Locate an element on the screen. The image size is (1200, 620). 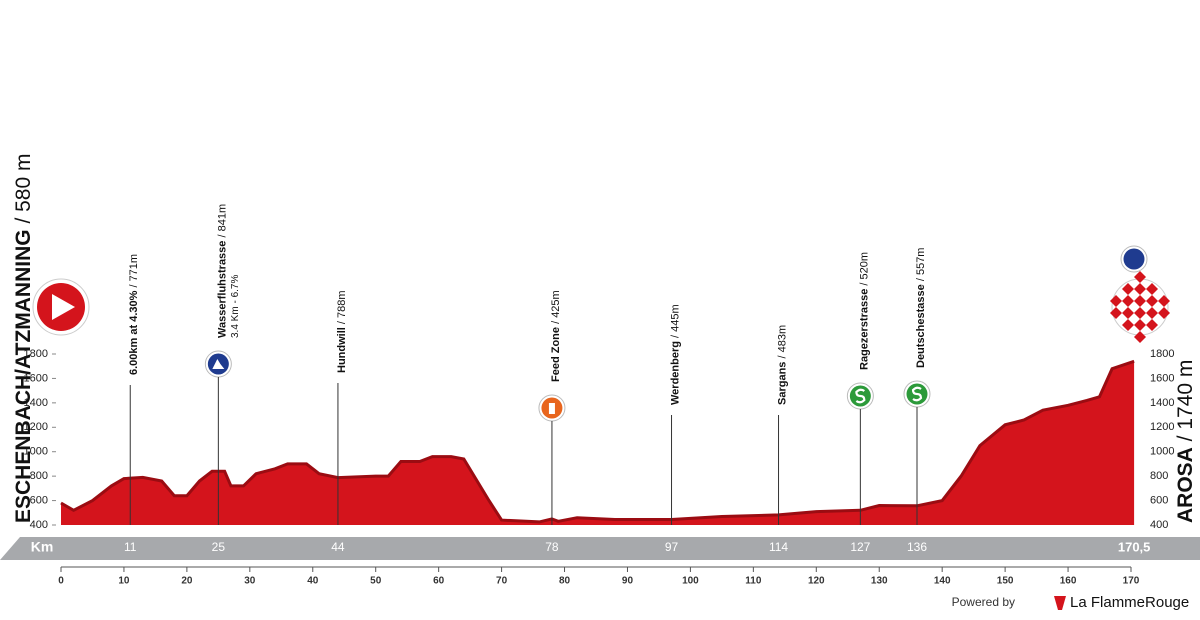
point-height: / 425m is located at coordinates (556, 307).